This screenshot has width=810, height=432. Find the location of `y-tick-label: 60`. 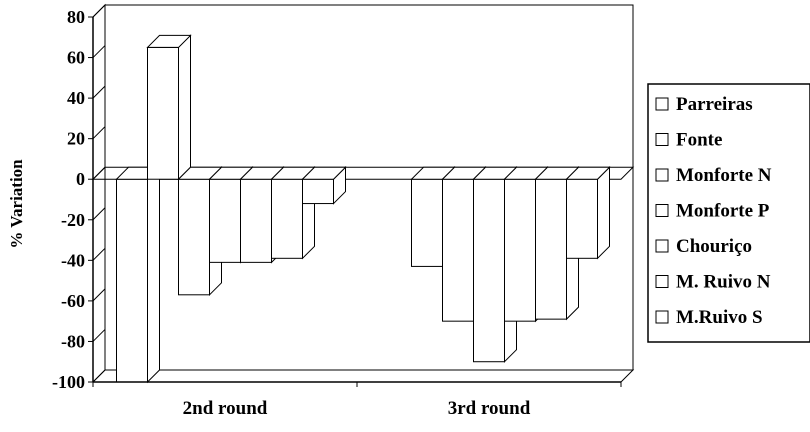

y-tick-label: 60 is located at coordinates (76, 58).